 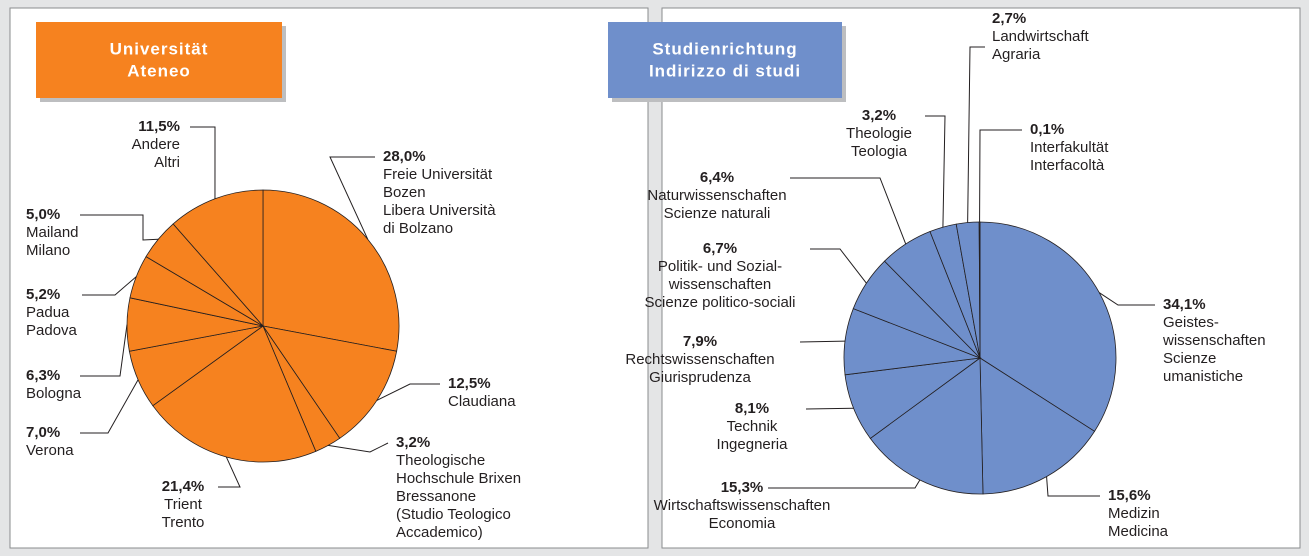 What do you see at coordinates (48, 250) in the screenshot?
I see `category-label: Milano` at bounding box center [48, 250].